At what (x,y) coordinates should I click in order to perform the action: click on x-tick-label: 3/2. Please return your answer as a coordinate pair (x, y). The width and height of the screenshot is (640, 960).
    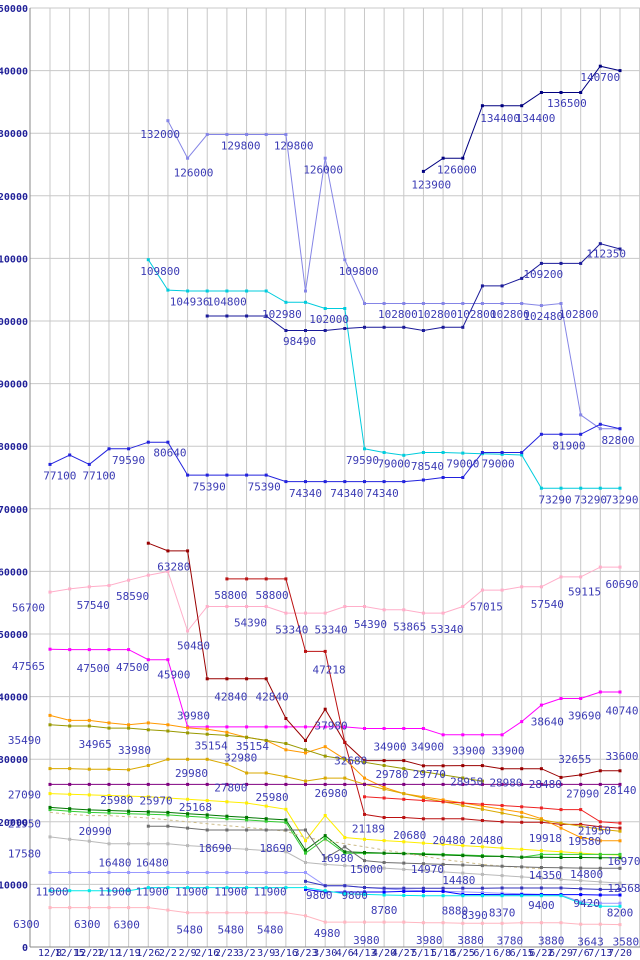
    Looking at the image, I should click on (247, 953).